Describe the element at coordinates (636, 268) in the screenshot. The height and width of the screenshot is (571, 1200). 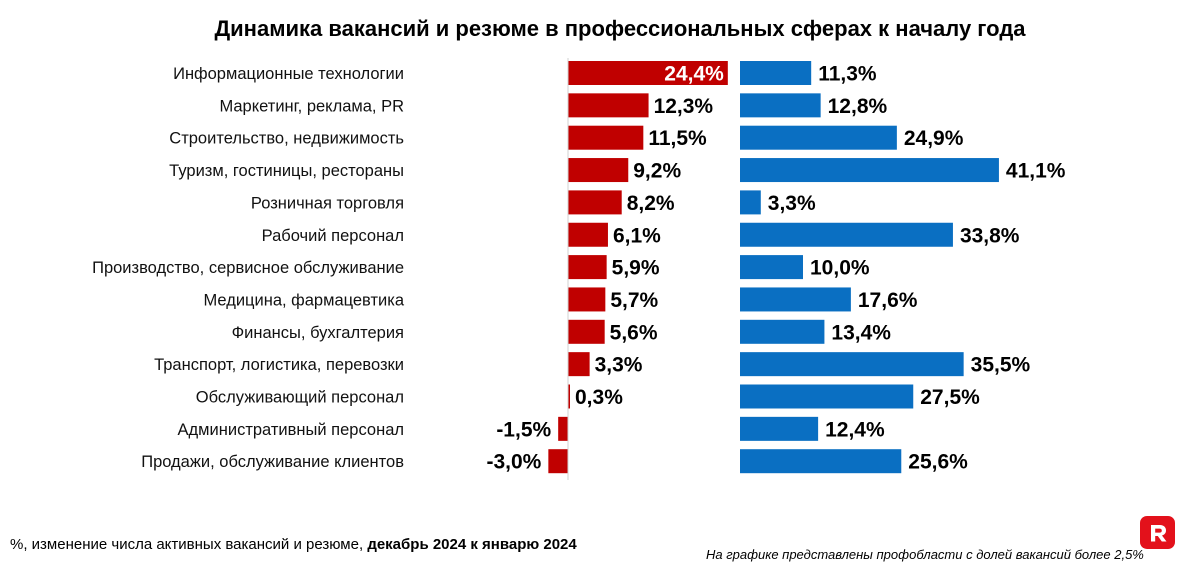
I see `vacancy-value-label: 5,9%` at that location.